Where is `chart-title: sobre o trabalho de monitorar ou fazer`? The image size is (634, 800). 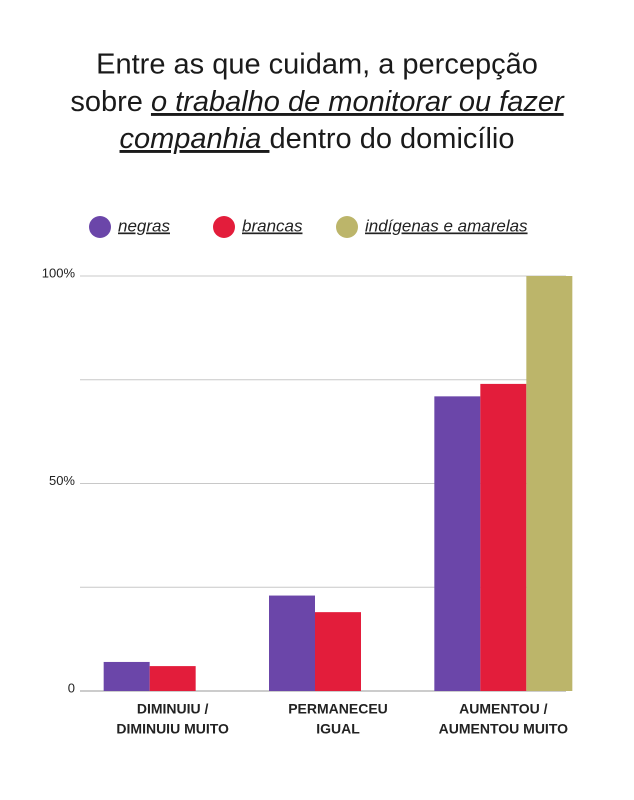
chart-title: sobre o trabalho de monitorar ou fazer is located at coordinates (317, 102).